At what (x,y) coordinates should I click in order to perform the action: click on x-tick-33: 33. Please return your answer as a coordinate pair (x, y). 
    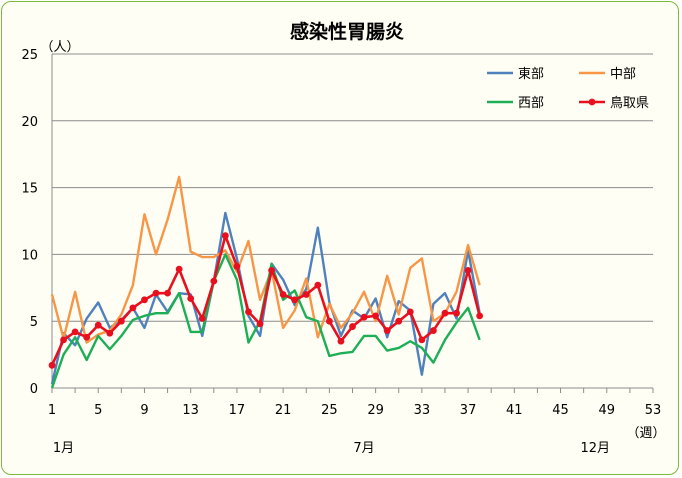
    Looking at the image, I should click on (422, 410).